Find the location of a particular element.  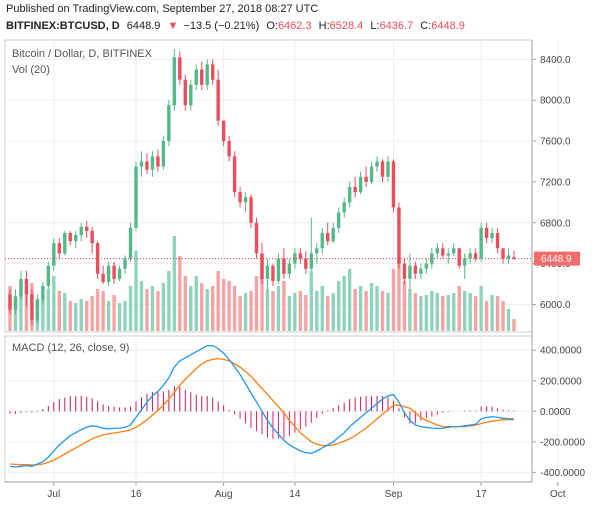

macd-tick-label: -400.0000 is located at coordinates (562, 473).